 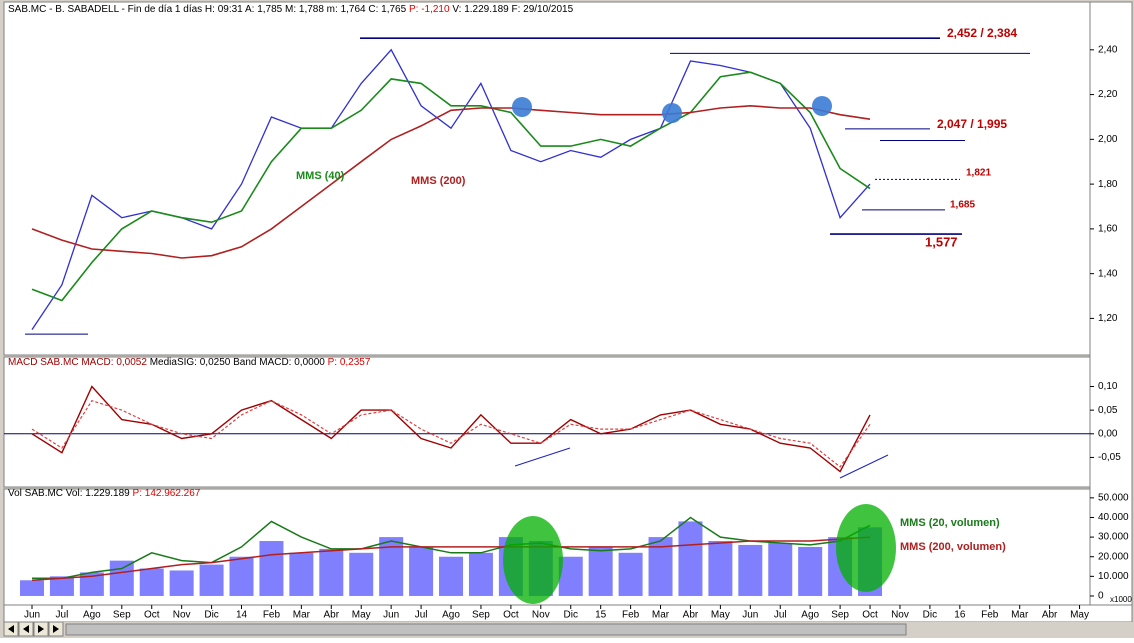 What do you see at coordinates (1113, 497) in the screenshot?
I see `y-tick-label: 50.000` at bounding box center [1113, 497].